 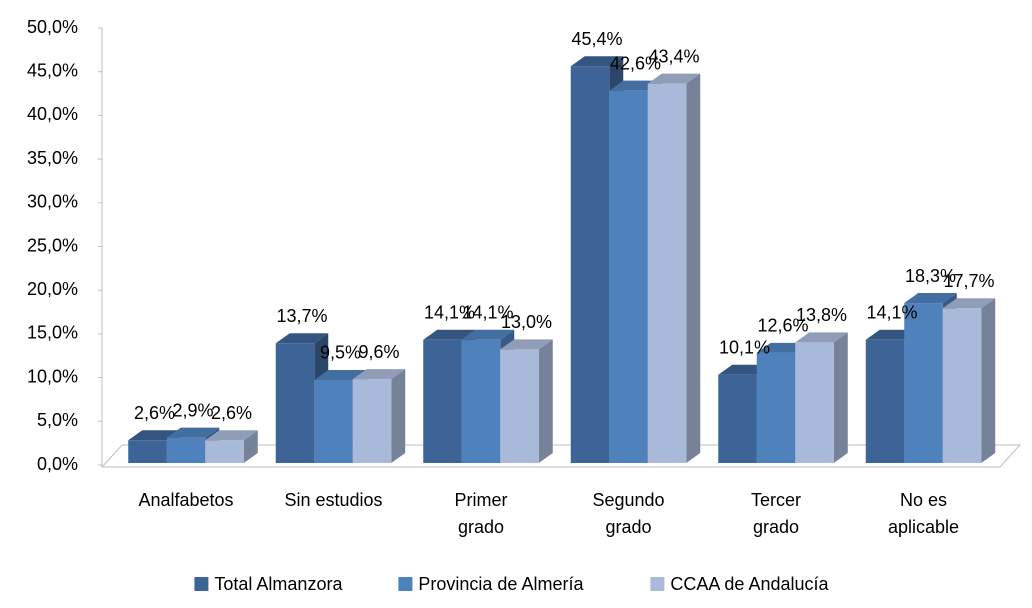 What do you see at coordinates (596, 39) in the screenshot?
I see `data-label: 45,4%` at bounding box center [596, 39].